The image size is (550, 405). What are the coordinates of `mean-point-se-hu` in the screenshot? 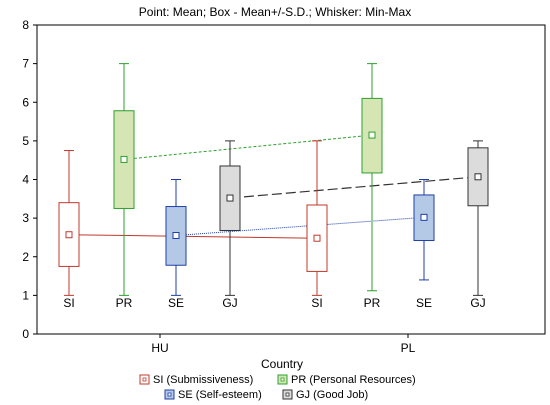 It's located at (176, 236).